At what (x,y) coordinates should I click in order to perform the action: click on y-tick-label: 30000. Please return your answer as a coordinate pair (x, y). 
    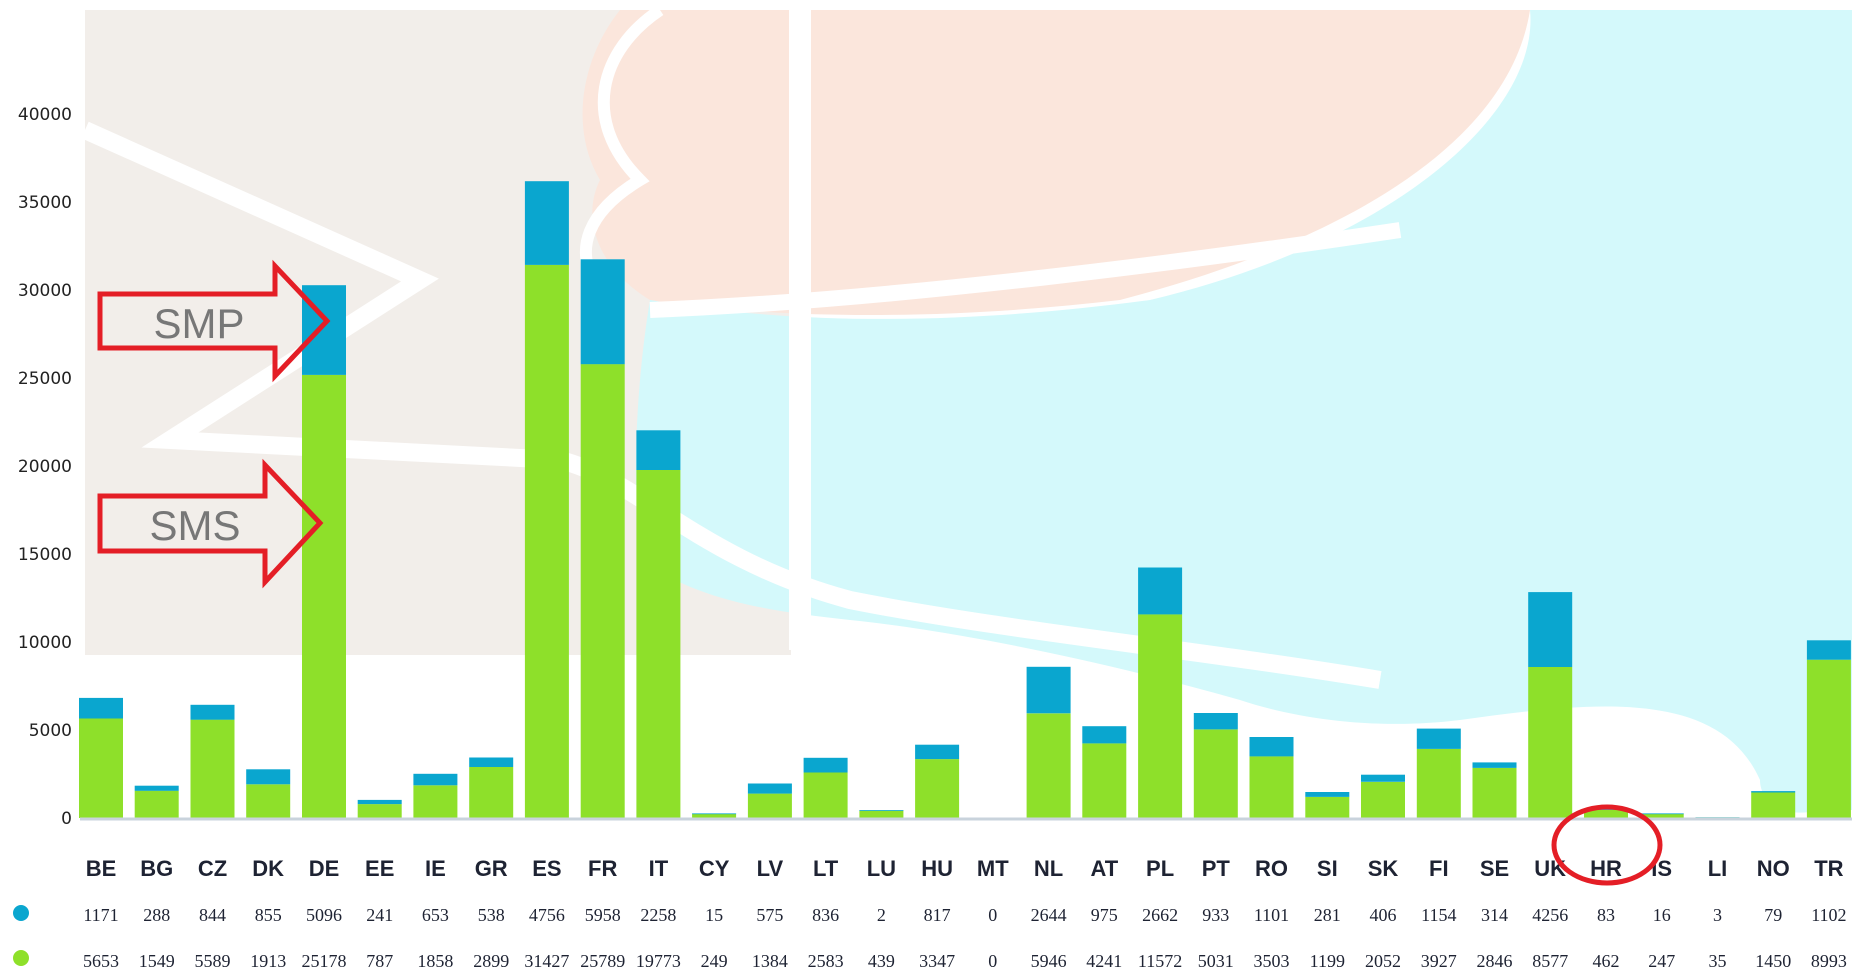
    Looking at the image, I should click on (45, 291).